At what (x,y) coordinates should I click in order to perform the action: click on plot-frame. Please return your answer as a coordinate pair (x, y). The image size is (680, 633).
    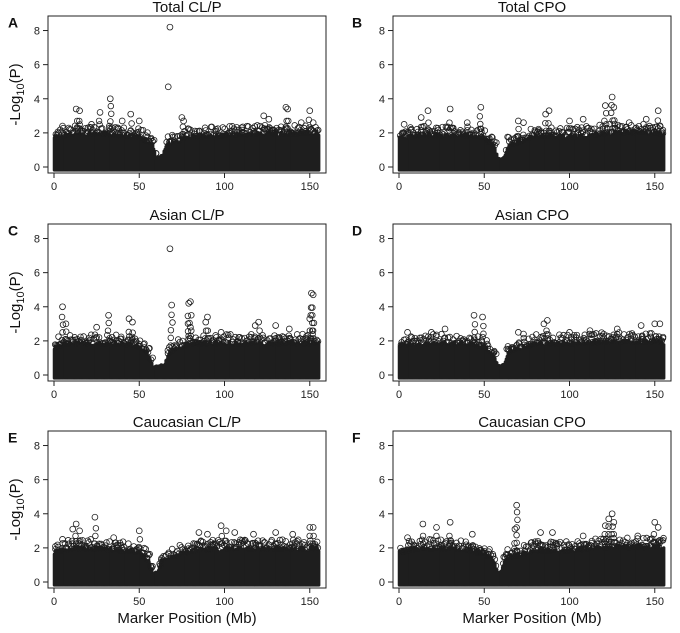
    Looking at the image, I should click on (532, 509).